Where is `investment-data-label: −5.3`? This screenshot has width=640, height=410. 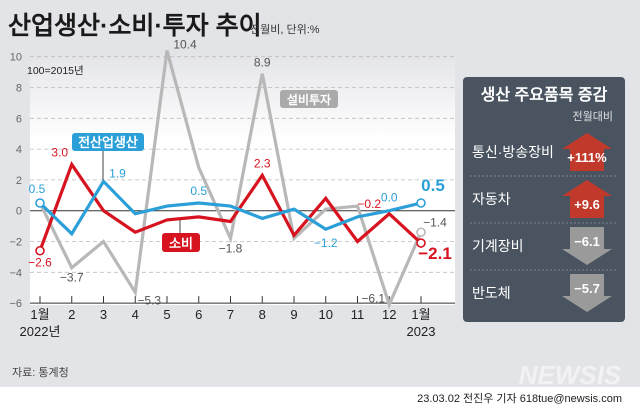 investment-data-label: −5.3 is located at coordinates (149, 300).